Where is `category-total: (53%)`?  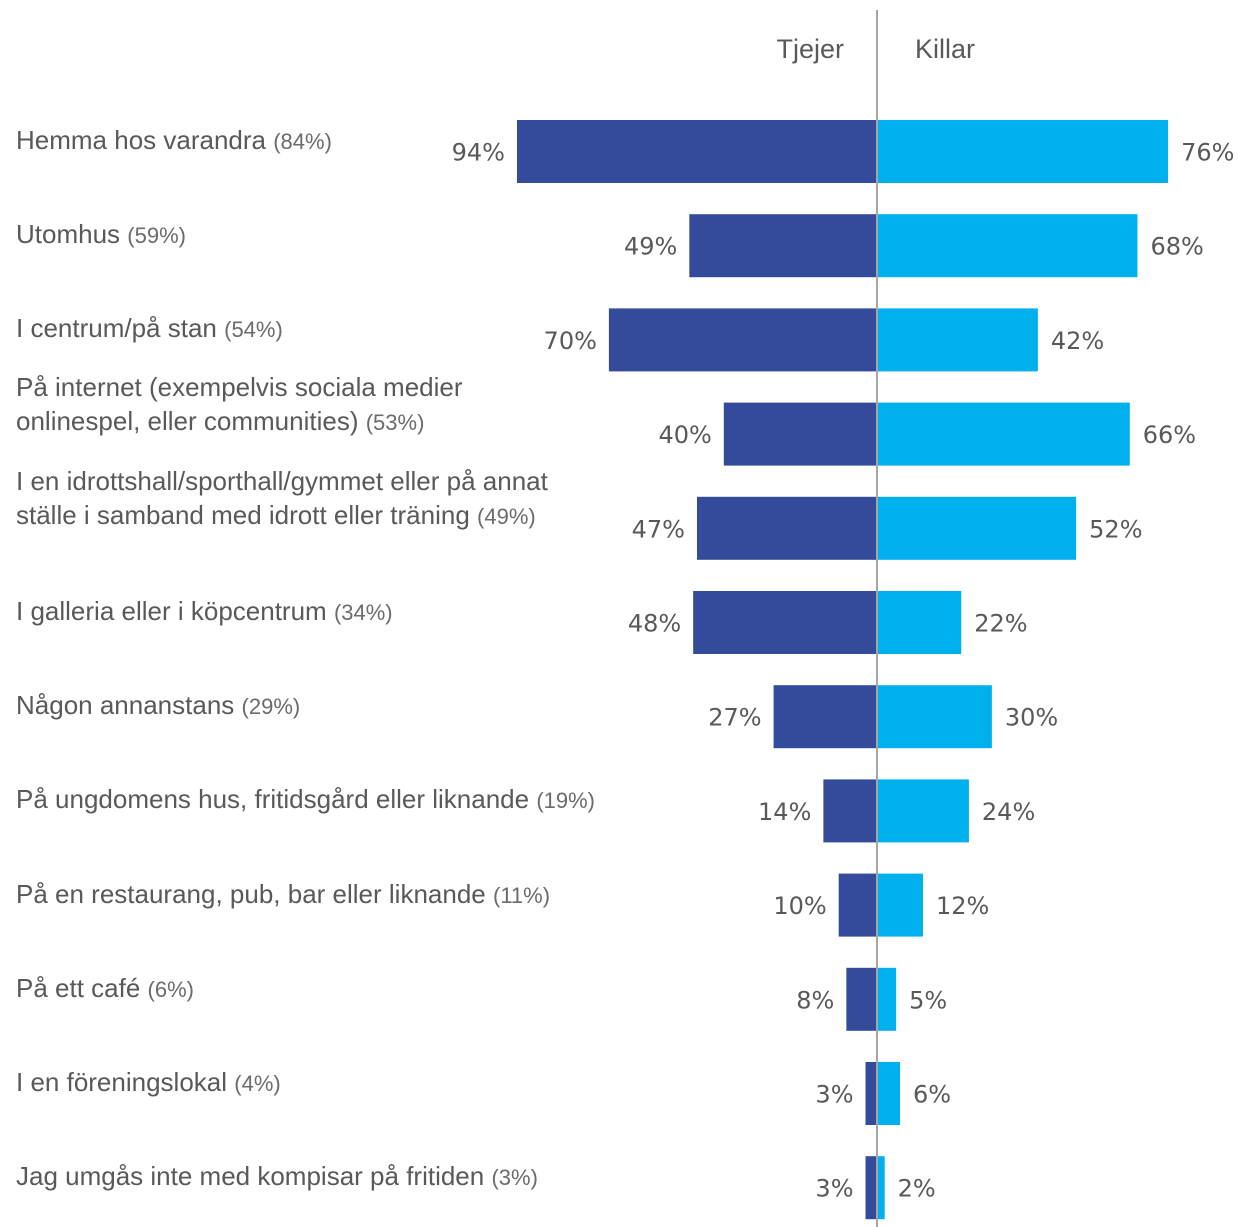
category-total: (53%) is located at coordinates (395, 422).